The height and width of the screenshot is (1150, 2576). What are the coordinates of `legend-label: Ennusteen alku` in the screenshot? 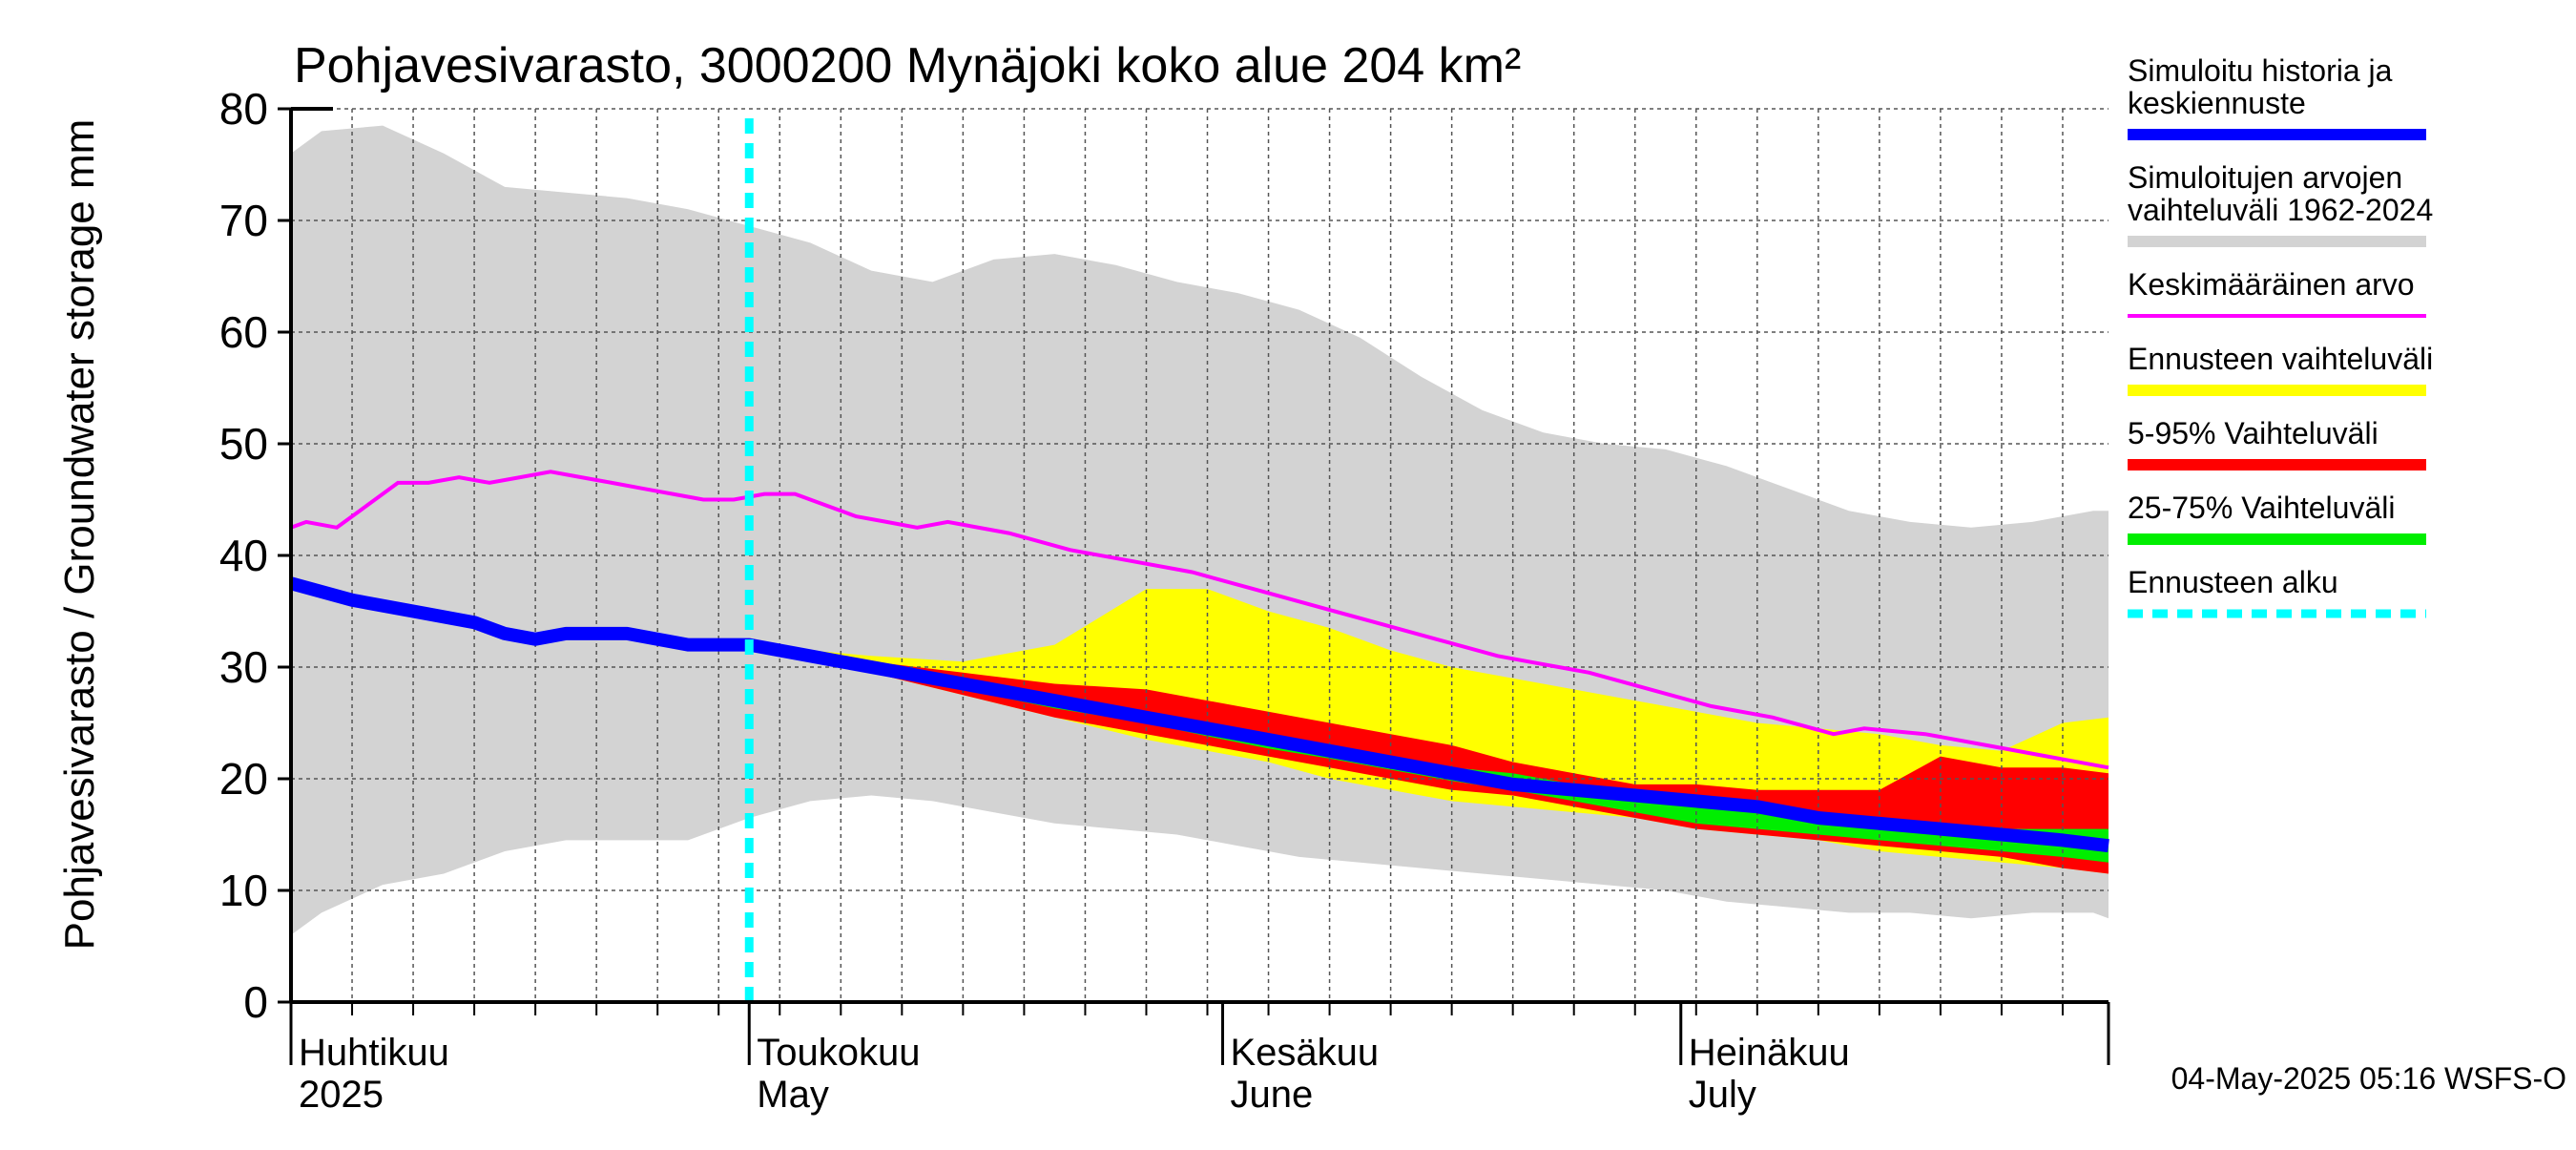 It's located at (2233, 582).